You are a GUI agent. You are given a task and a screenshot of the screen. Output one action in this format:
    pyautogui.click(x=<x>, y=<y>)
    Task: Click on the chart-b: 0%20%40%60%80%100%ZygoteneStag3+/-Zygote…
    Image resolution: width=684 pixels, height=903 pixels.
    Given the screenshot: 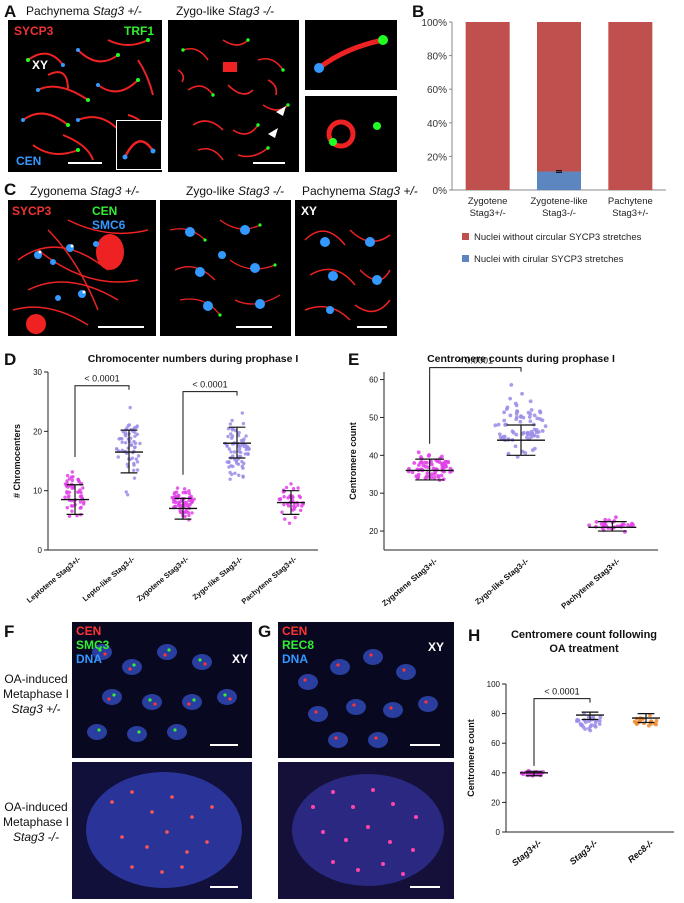 What is the action you would take?
    pyautogui.click(x=543, y=141)
    